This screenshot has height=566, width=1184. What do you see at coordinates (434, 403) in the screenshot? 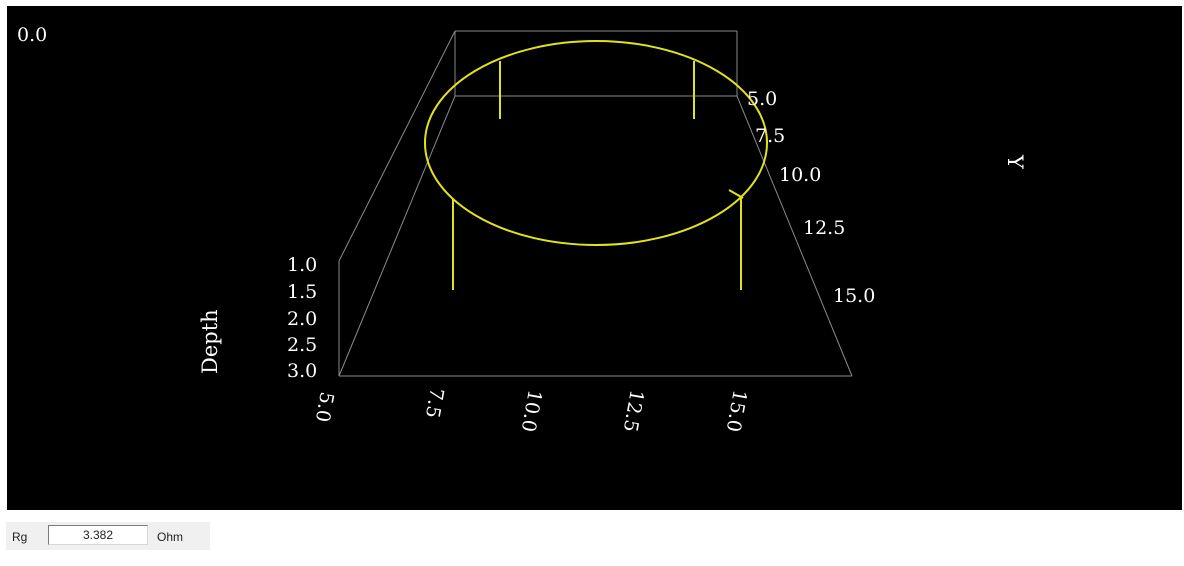
I see `x-tick-label: 7.5` at bounding box center [434, 403].